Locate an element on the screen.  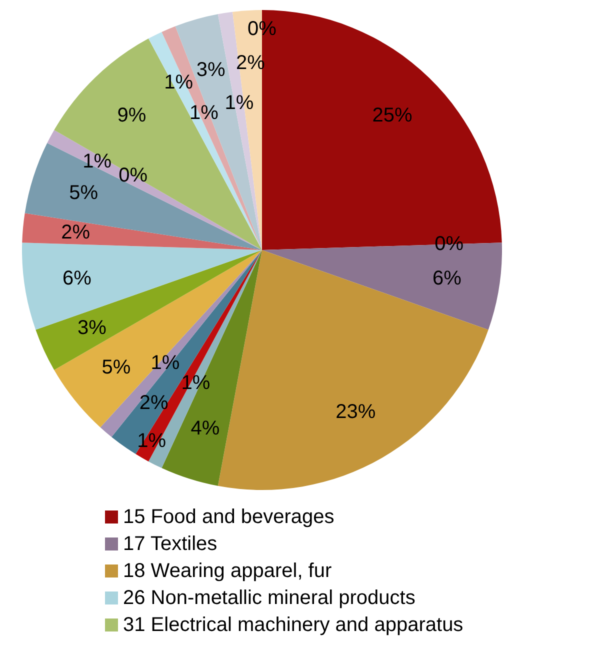
data-label: 9% is located at coordinates (131, 115).